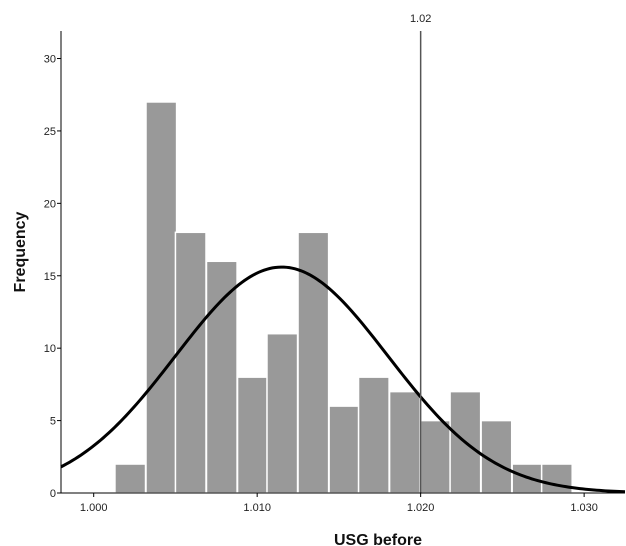  Describe the element at coordinates (420, 19) in the screenshot. I see `reference-line-label: 1.02` at that location.